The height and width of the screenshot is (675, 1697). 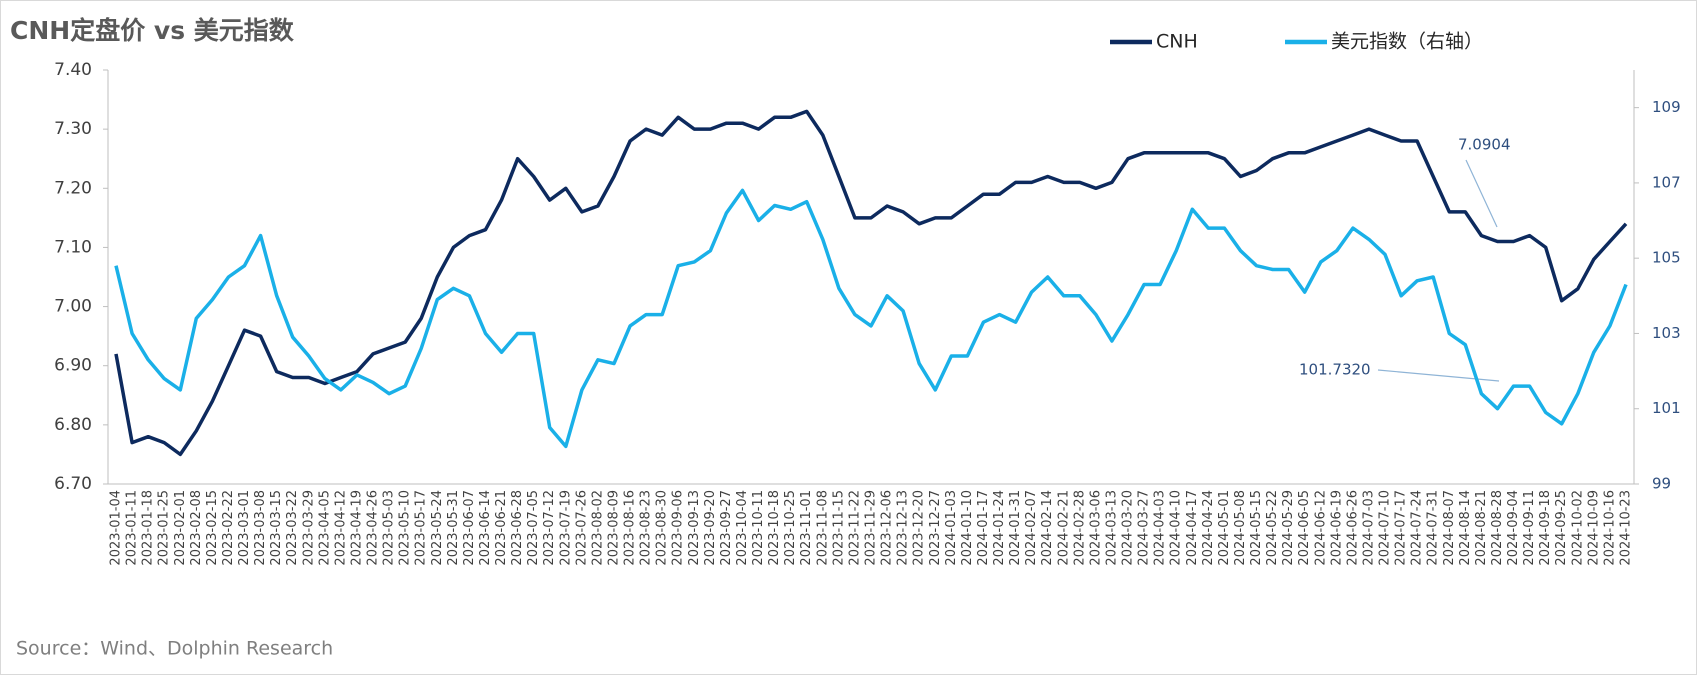 I want to click on x-tick-label: 2024-01-24, so click(x=999, y=528).